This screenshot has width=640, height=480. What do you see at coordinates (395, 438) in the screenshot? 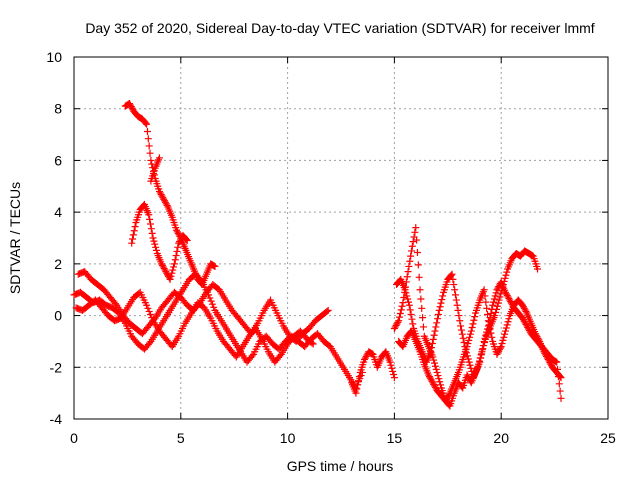
I see `x-tick-label: 15` at bounding box center [395, 438].